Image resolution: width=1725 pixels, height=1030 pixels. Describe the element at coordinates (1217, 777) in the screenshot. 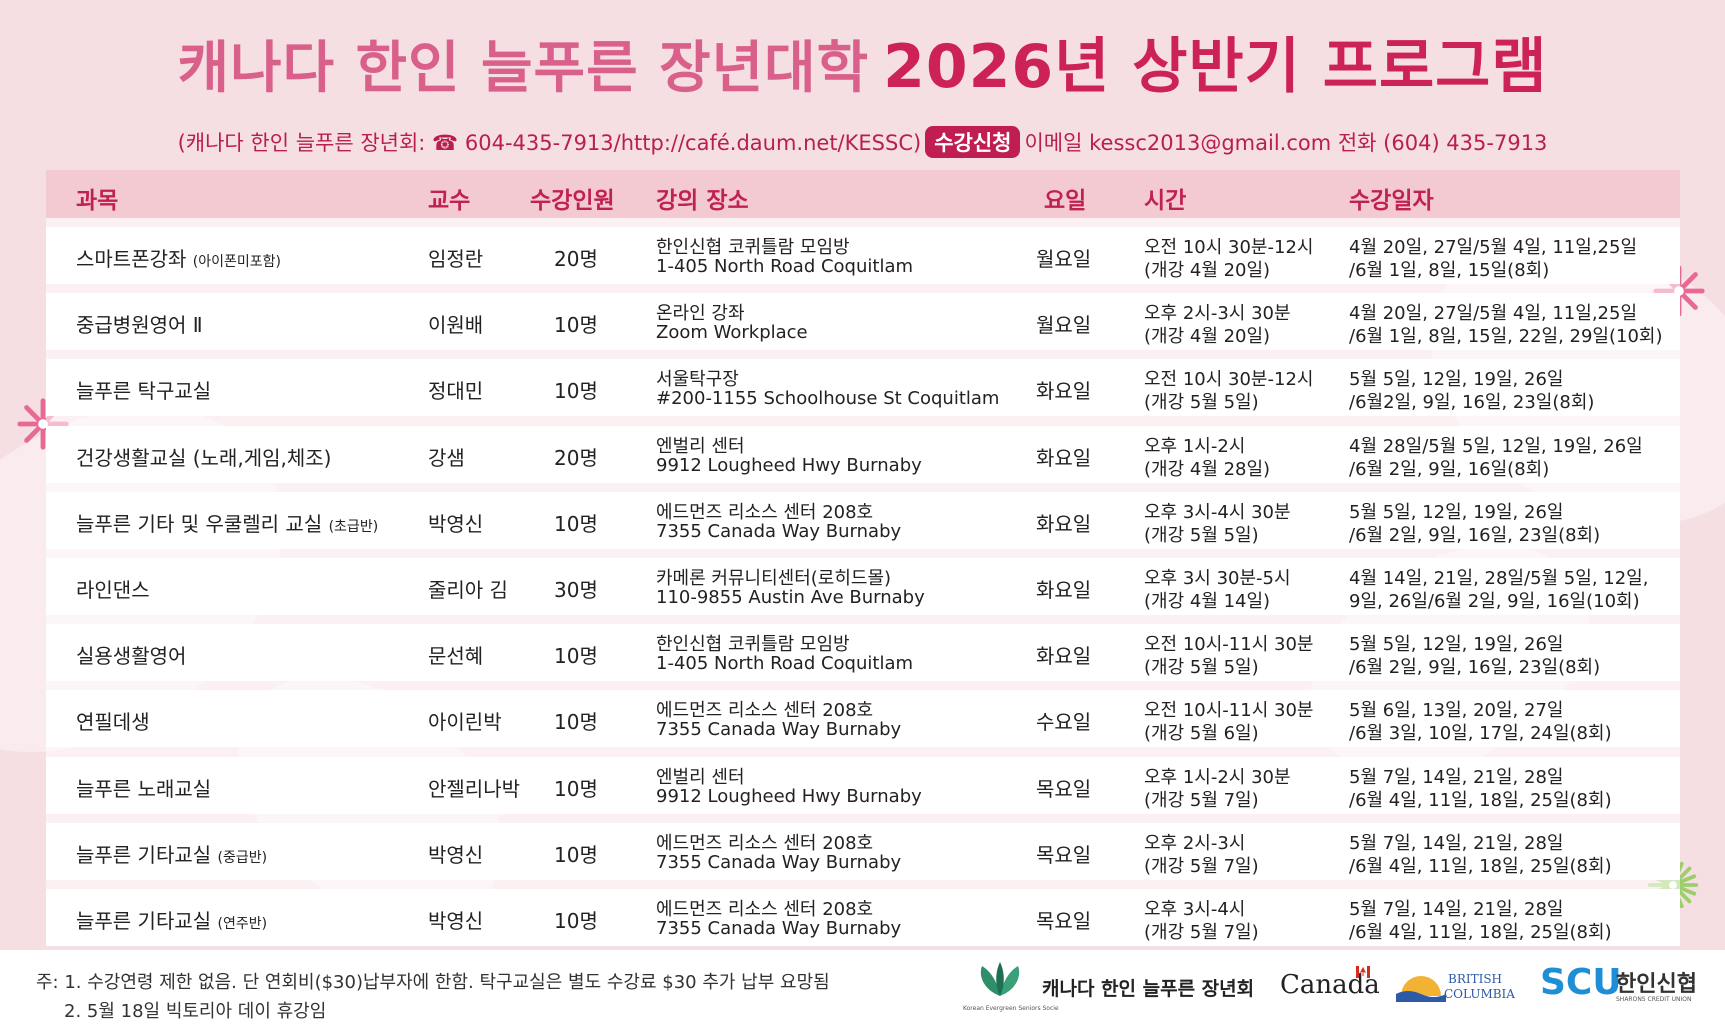

I see `time-line1: 오후 1시-2시 30분` at that location.